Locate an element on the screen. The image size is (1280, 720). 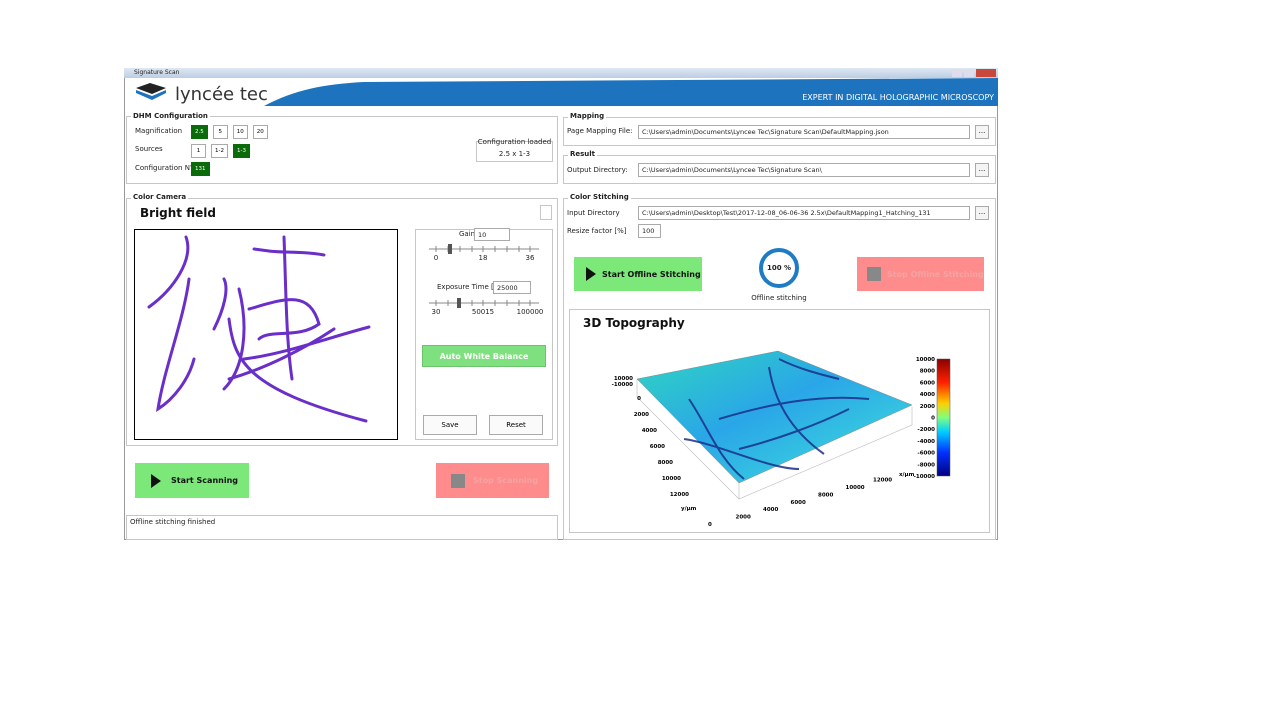
progress-label: Offline stitching is located at coordinates (779, 298).